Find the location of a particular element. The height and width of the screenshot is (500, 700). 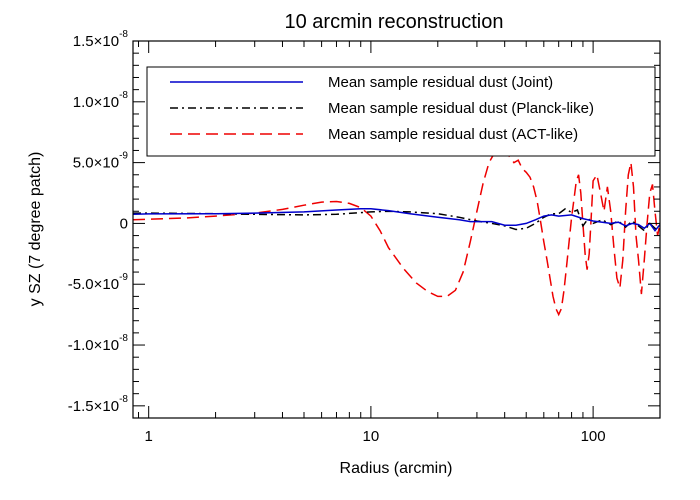

y-tick-label: 5.0×10⁻⁹ is located at coordinates (101, 161).